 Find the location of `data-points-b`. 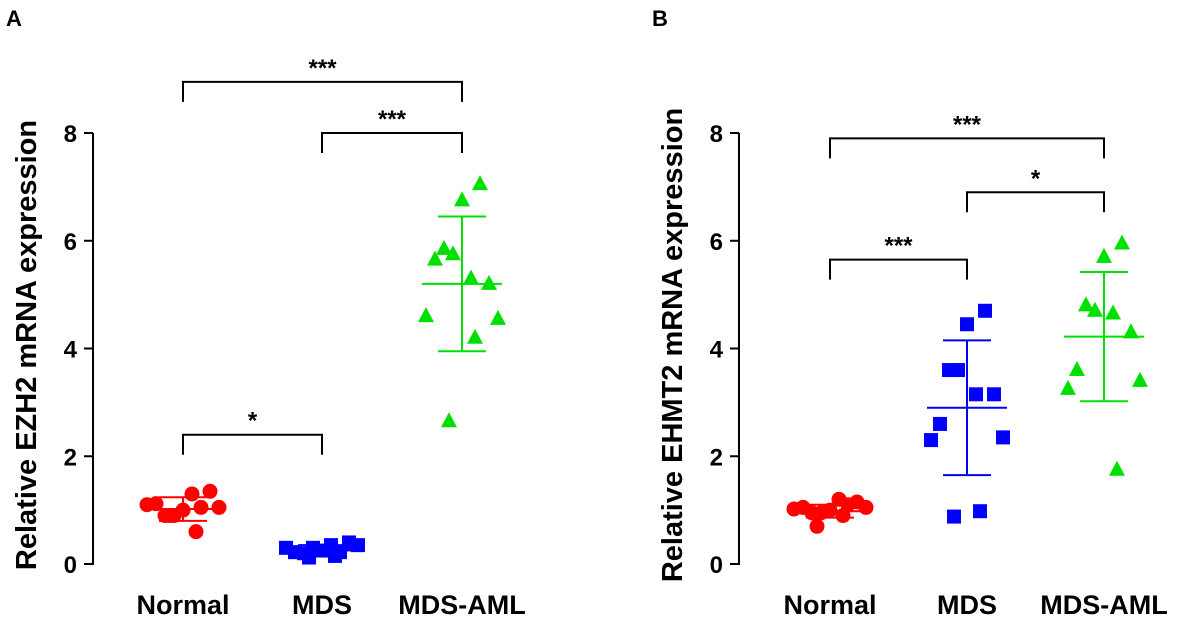

data-points-b is located at coordinates (967, 384).